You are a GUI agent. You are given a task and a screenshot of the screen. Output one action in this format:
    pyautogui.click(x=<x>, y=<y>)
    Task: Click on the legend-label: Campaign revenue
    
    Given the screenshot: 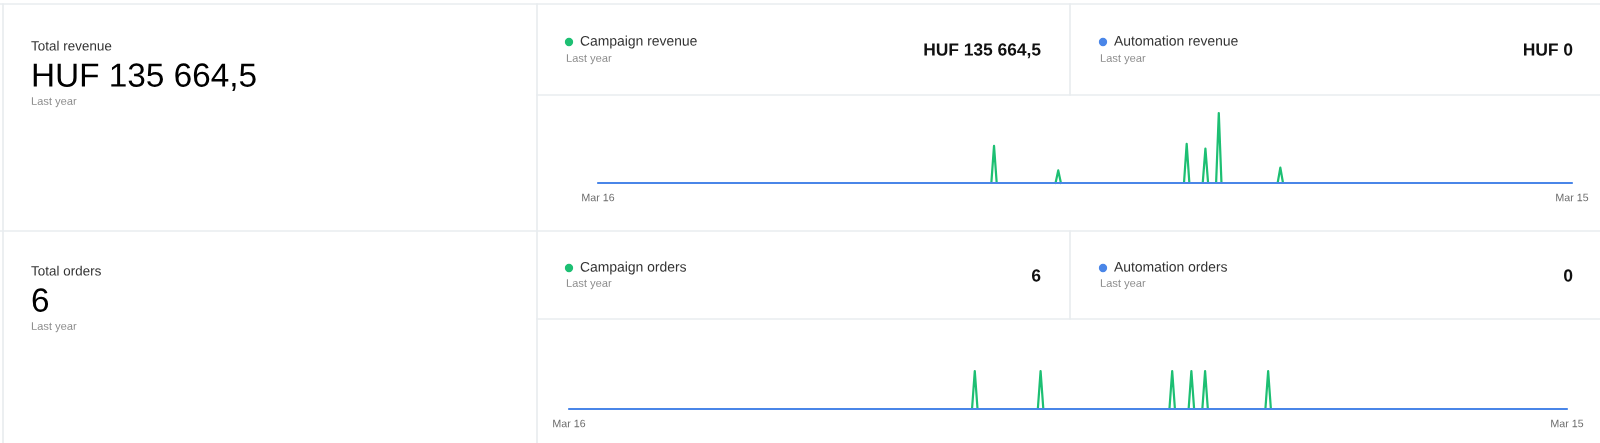 What is the action you would take?
    pyautogui.click(x=638, y=42)
    